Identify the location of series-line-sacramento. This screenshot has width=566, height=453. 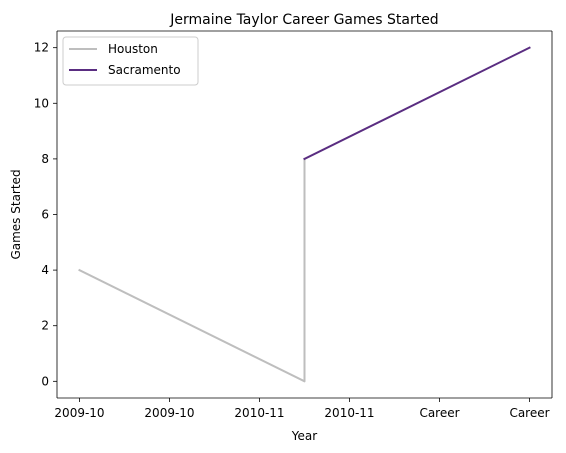
(417, 103).